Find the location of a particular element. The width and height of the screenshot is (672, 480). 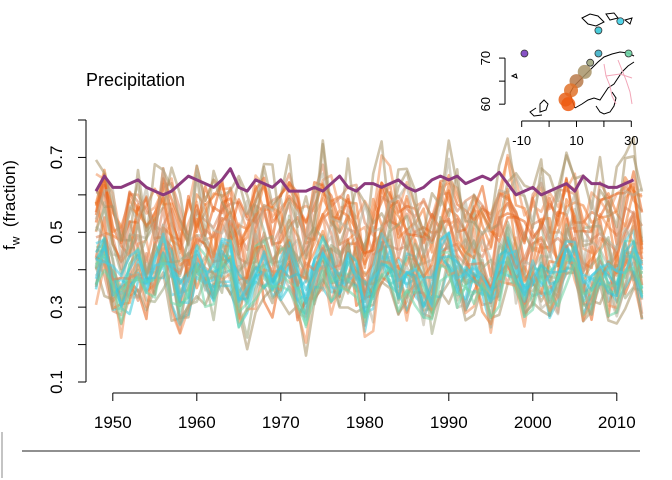

chart-title: Precipitation is located at coordinates (136, 80).